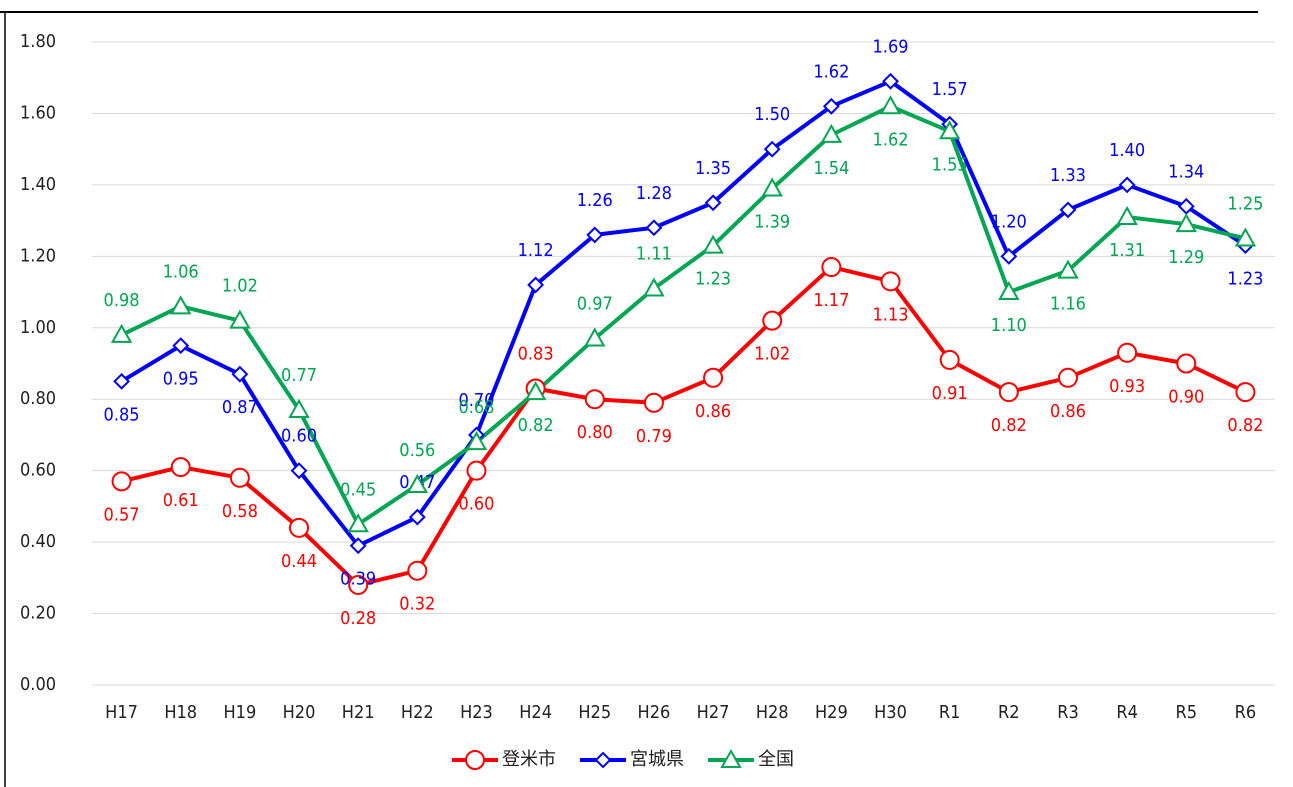 The width and height of the screenshot is (1293, 787). I want to click on data-label: 0.45, so click(358, 489).